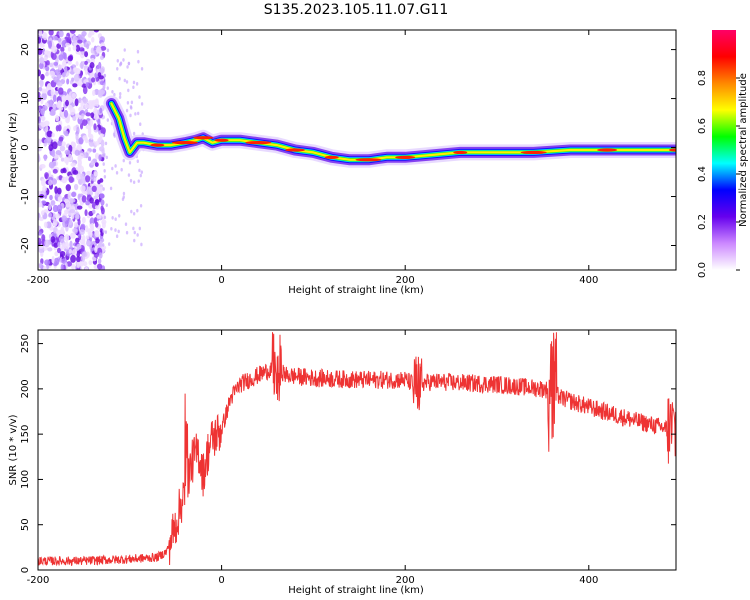 Image resolution: width=750 pixels, height=600 pixels. I want to click on figure-title: S135.2023.105.11.07.G11, so click(356, 10).